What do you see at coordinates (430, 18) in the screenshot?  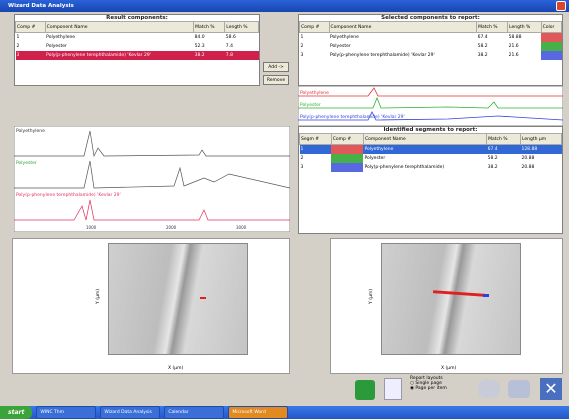 I see `selected-heading: Selected components to report:` at bounding box center [430, 18].